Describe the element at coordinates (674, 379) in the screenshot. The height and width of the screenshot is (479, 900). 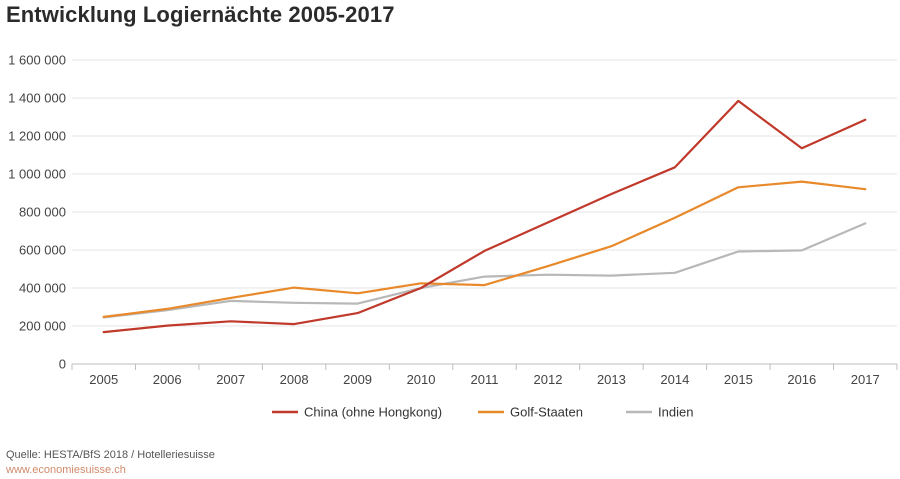
I see `x-tick-label: 2014` at that location.